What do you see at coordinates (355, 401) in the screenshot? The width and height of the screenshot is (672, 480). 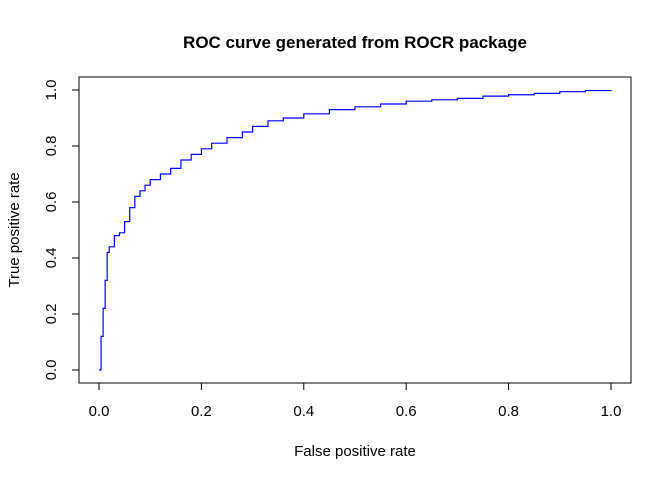 I see `x-axis: 0.0 0.2 0.4 0.6 0.8 1.0` at bounding box center [355, 401].